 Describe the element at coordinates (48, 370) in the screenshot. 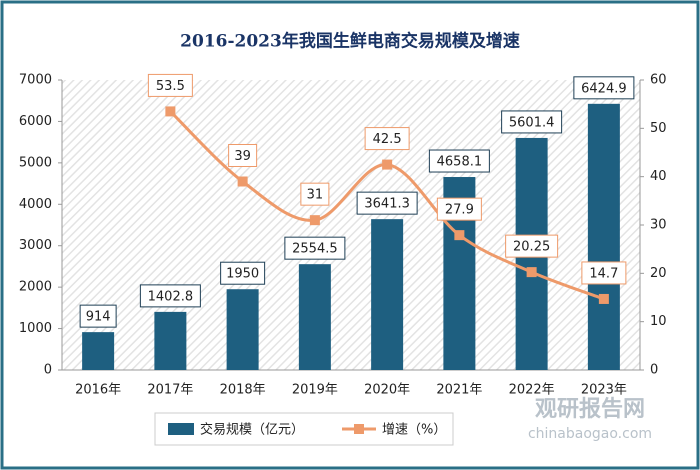

I see `y-tick-label: 0` at that location.